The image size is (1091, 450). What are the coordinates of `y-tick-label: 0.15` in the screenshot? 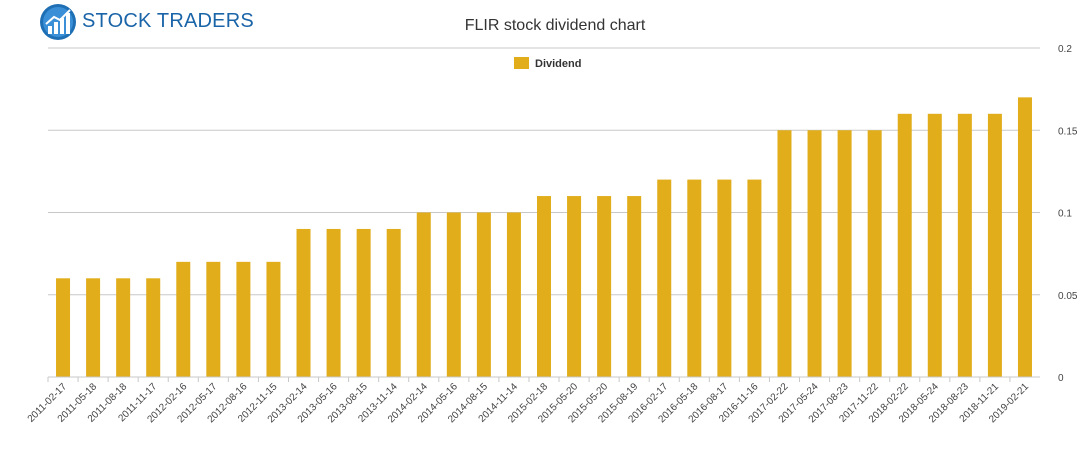 It's located at (1068, 131).